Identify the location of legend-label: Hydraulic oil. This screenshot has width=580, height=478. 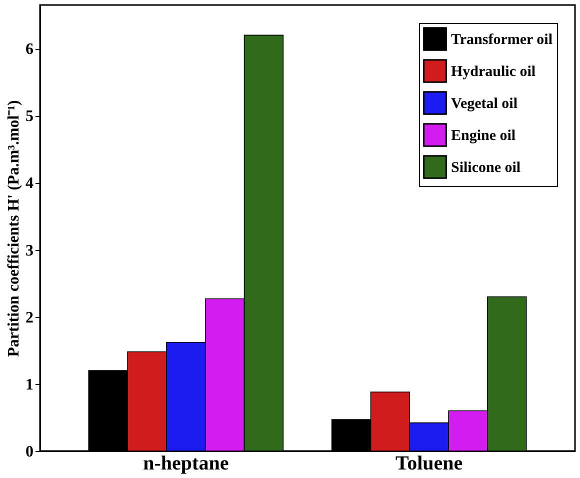
(493, 72).